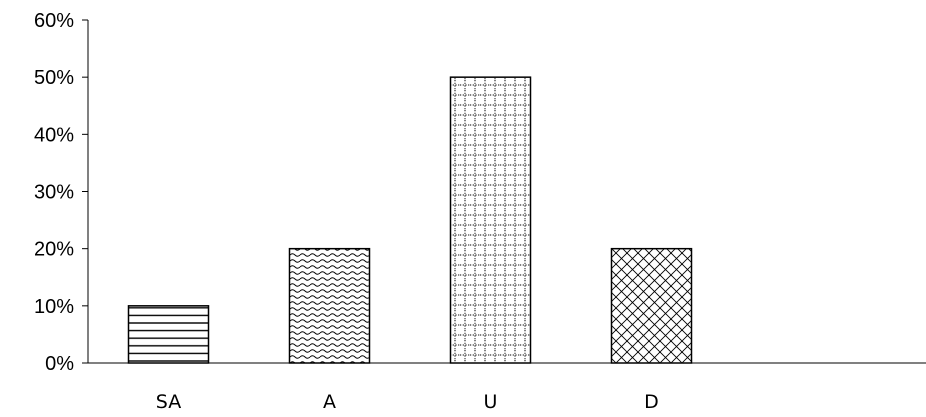 This screenshot has width=926, height=417. Describe the element at coordinates (54, 250) in the screenshot. I see `y-tick-label: 20%` at that location.